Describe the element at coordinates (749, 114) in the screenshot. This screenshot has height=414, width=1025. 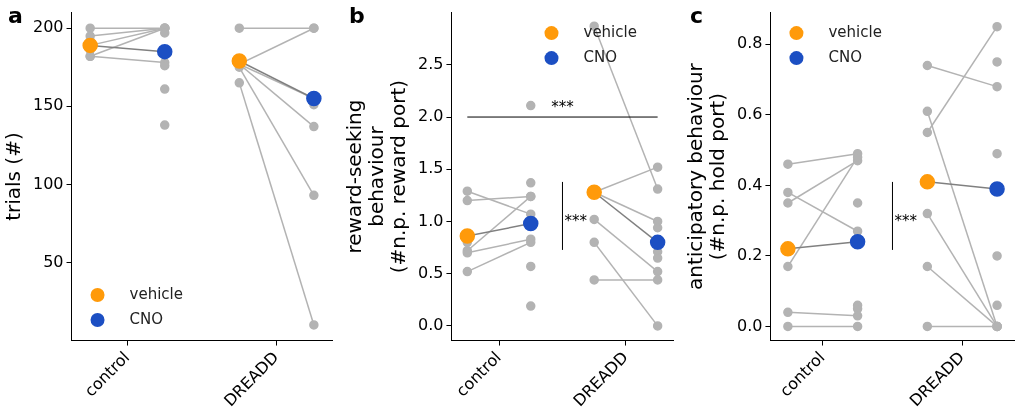
I see `y-tick-label: 0.6` at that location.